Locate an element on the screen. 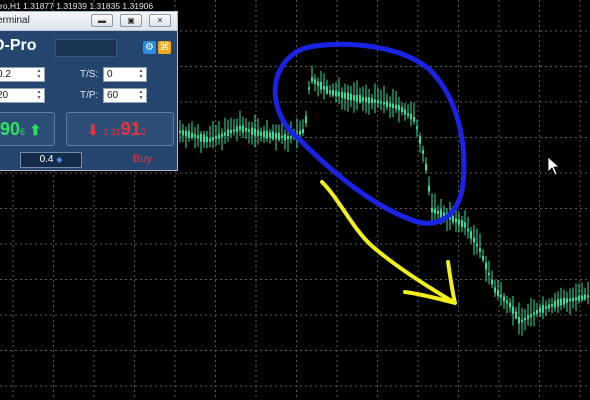 Image resolution: width=590 pixels, height=400 pixels. minimize-button: ▬ is located at coordinates (102, 20).